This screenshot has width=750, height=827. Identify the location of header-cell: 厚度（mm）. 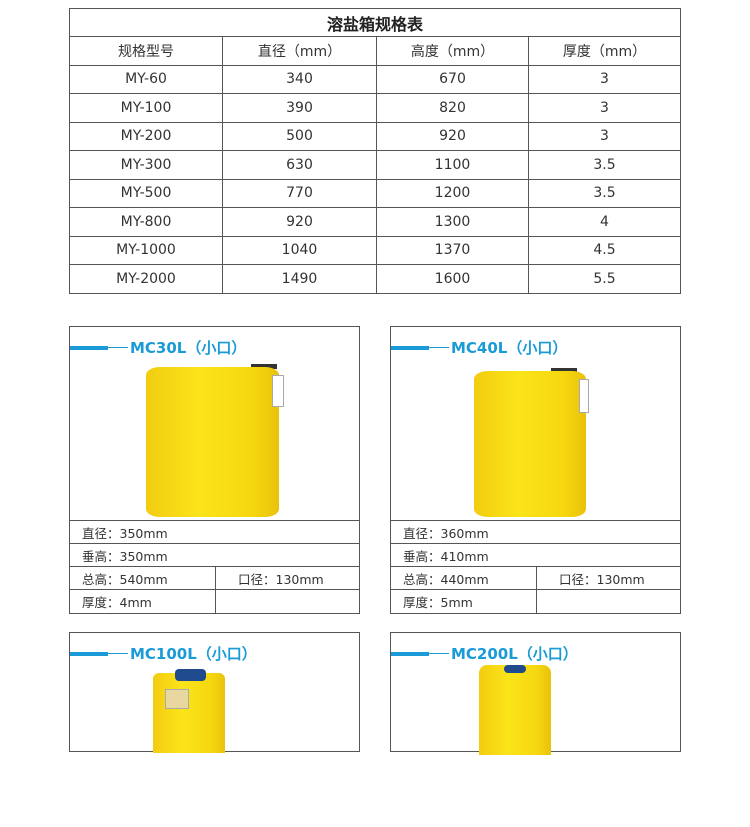
(604, 51).